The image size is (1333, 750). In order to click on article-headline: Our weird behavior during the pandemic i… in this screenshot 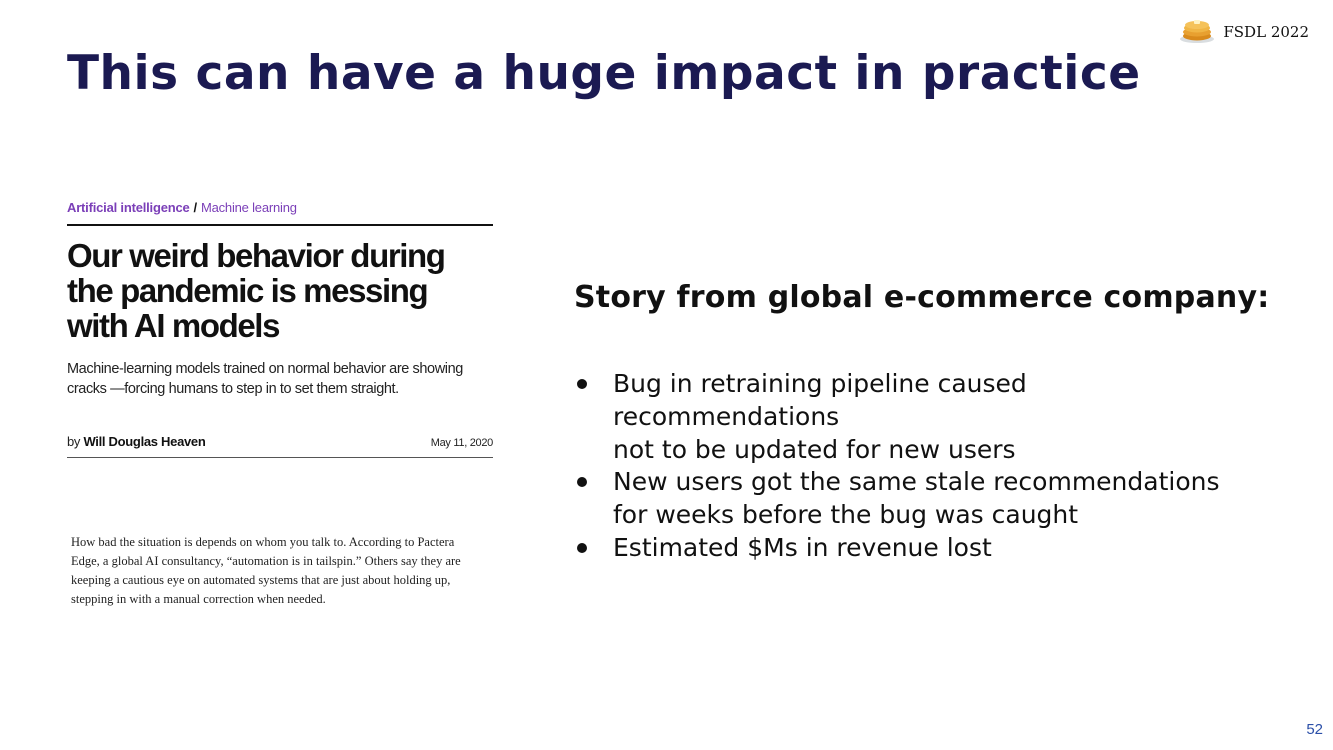, I will do `click(280, 290)`.